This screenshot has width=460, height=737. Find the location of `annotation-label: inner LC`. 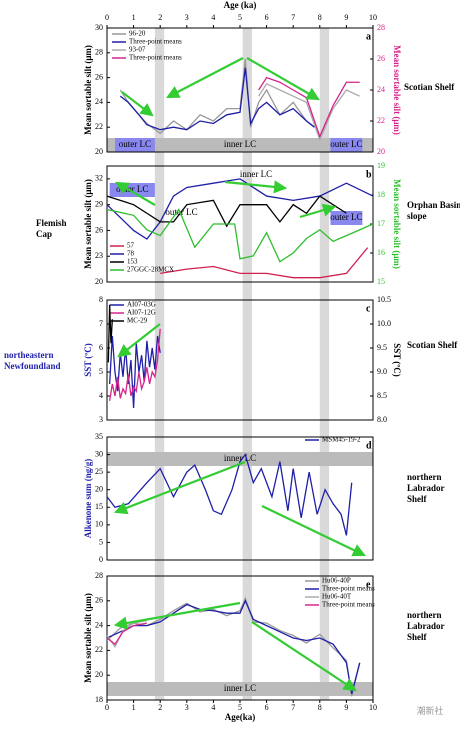

annotation-label: inner LC is located at coordinates (240, 458).